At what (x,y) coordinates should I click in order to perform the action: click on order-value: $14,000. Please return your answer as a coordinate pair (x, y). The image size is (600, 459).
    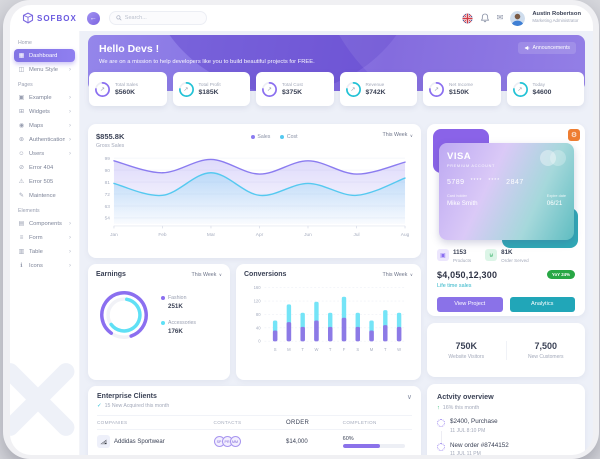
    Looking at the image, I should click on (296, 441).